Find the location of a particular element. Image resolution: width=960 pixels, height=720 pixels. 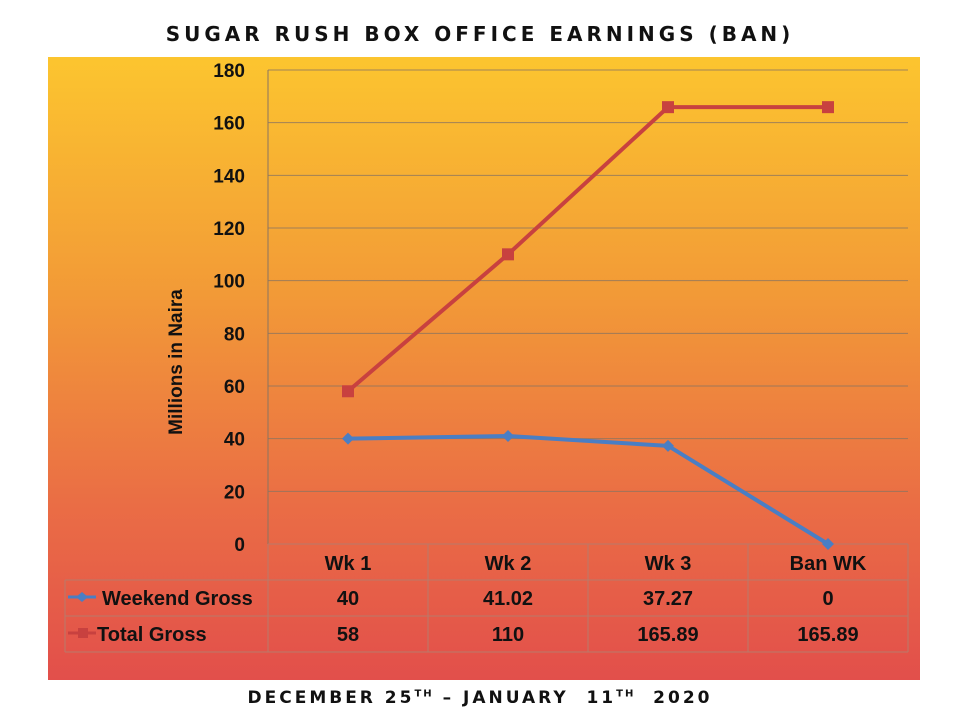

chart-title: SUGAR RUSH BOX OFFICE EARNINGS (BAN) is located at coordinates (480, 34).